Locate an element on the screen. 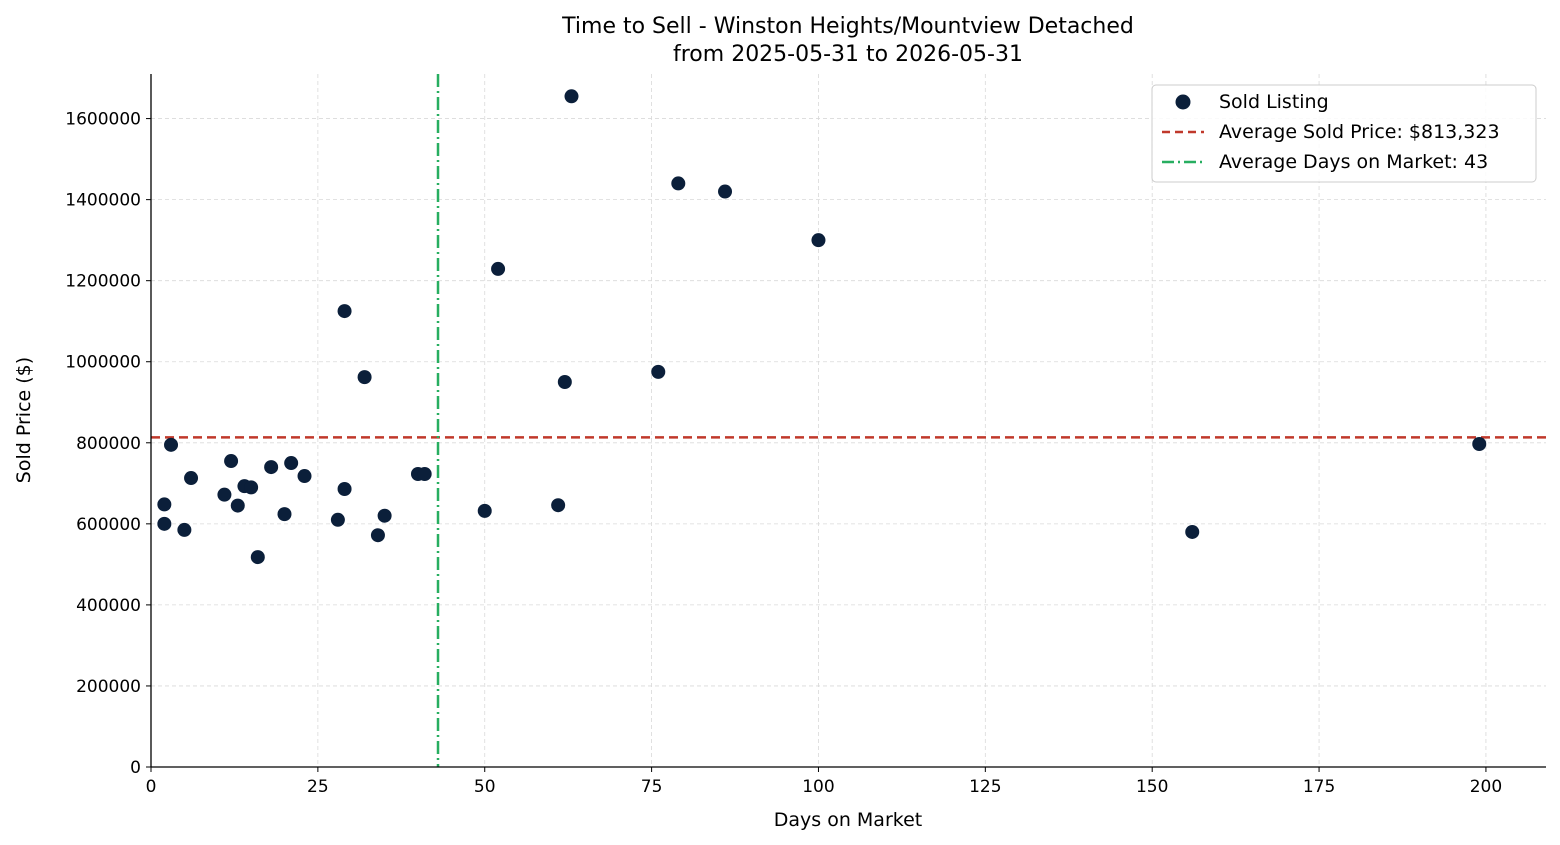 The width and height of the screenshot is (1560, 845). x-tick-label: 150 is located at coordinates (1152, 787).